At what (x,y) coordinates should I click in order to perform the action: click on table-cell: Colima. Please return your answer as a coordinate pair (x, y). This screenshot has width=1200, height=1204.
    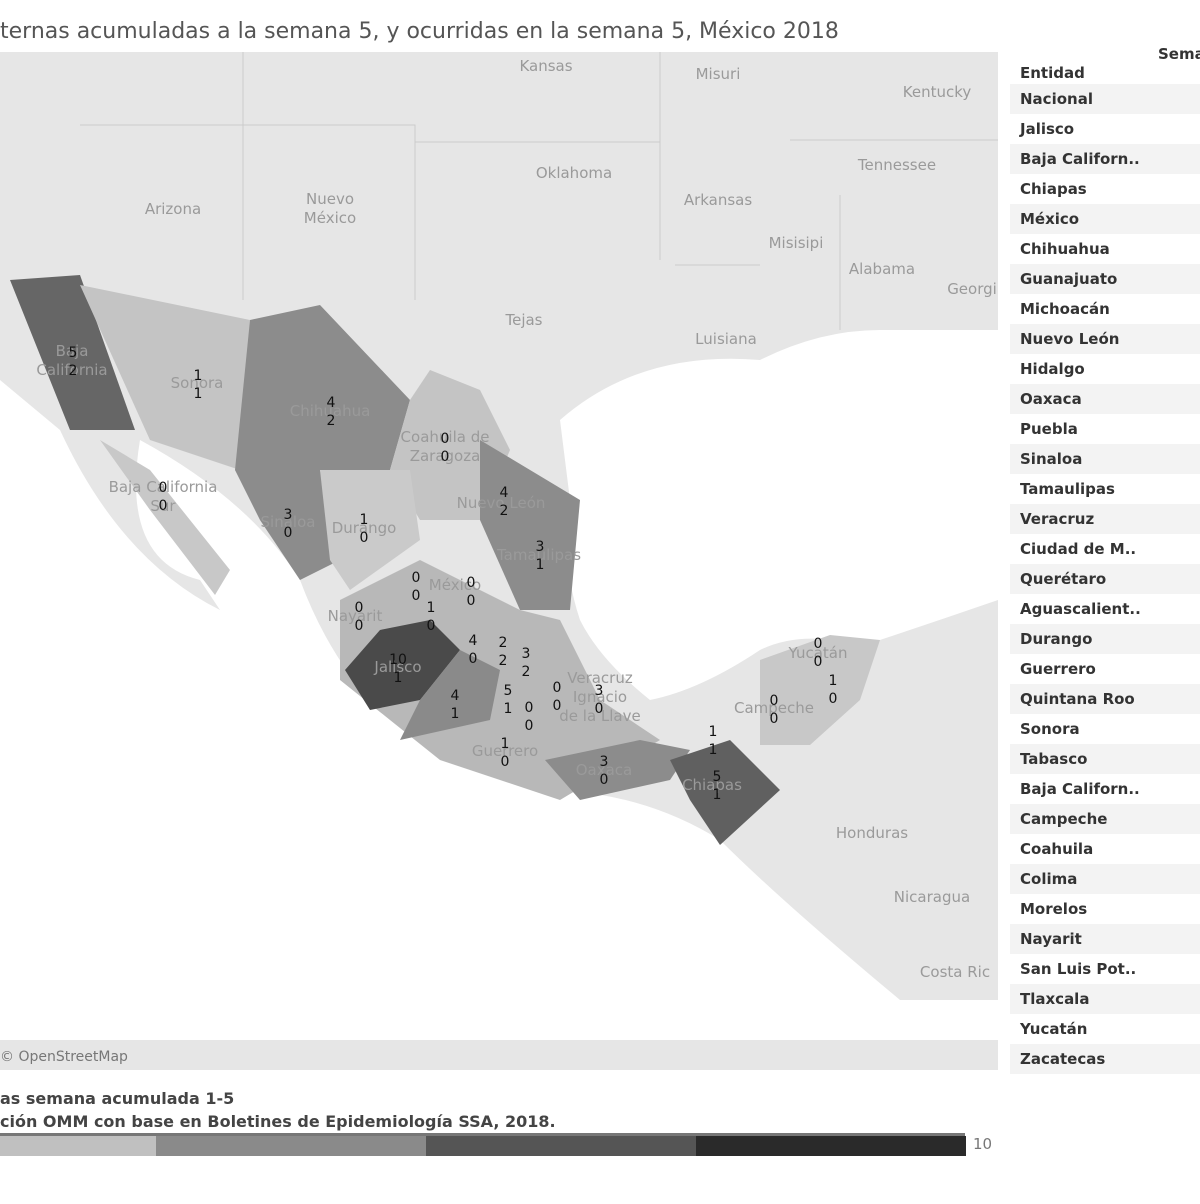
    Looking at the image, I should click on (1048, 879).